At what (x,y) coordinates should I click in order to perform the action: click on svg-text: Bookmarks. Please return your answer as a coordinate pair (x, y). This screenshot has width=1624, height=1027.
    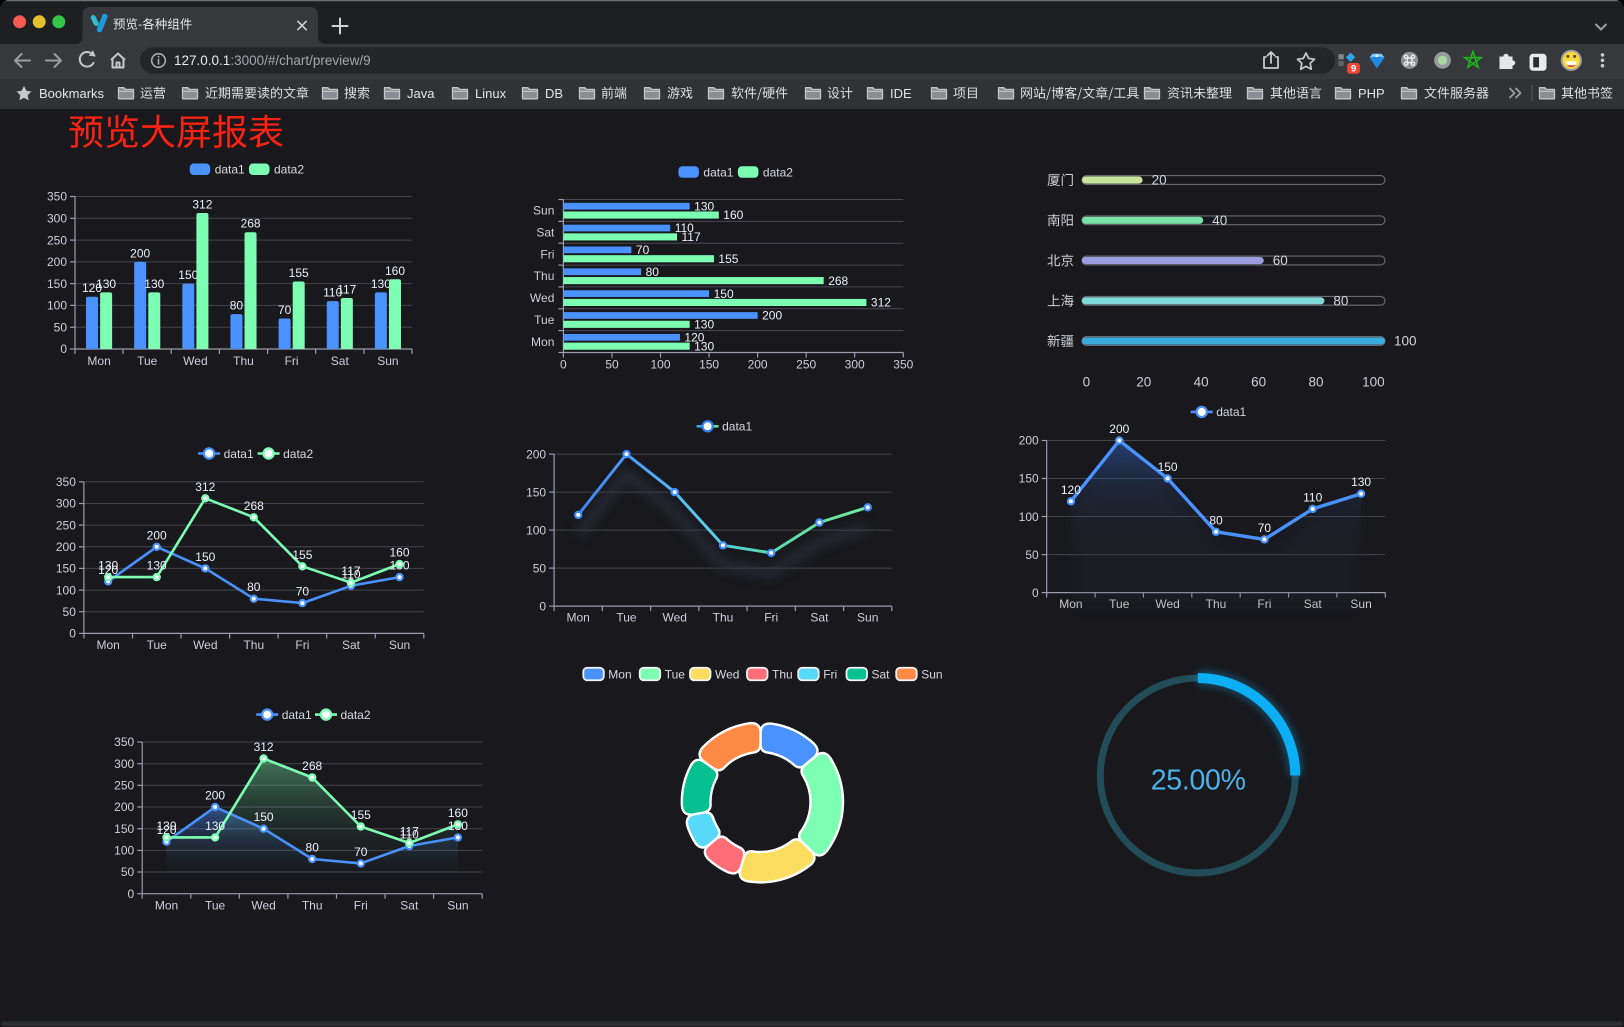
    Looking at the image, I should click on (72, 93).